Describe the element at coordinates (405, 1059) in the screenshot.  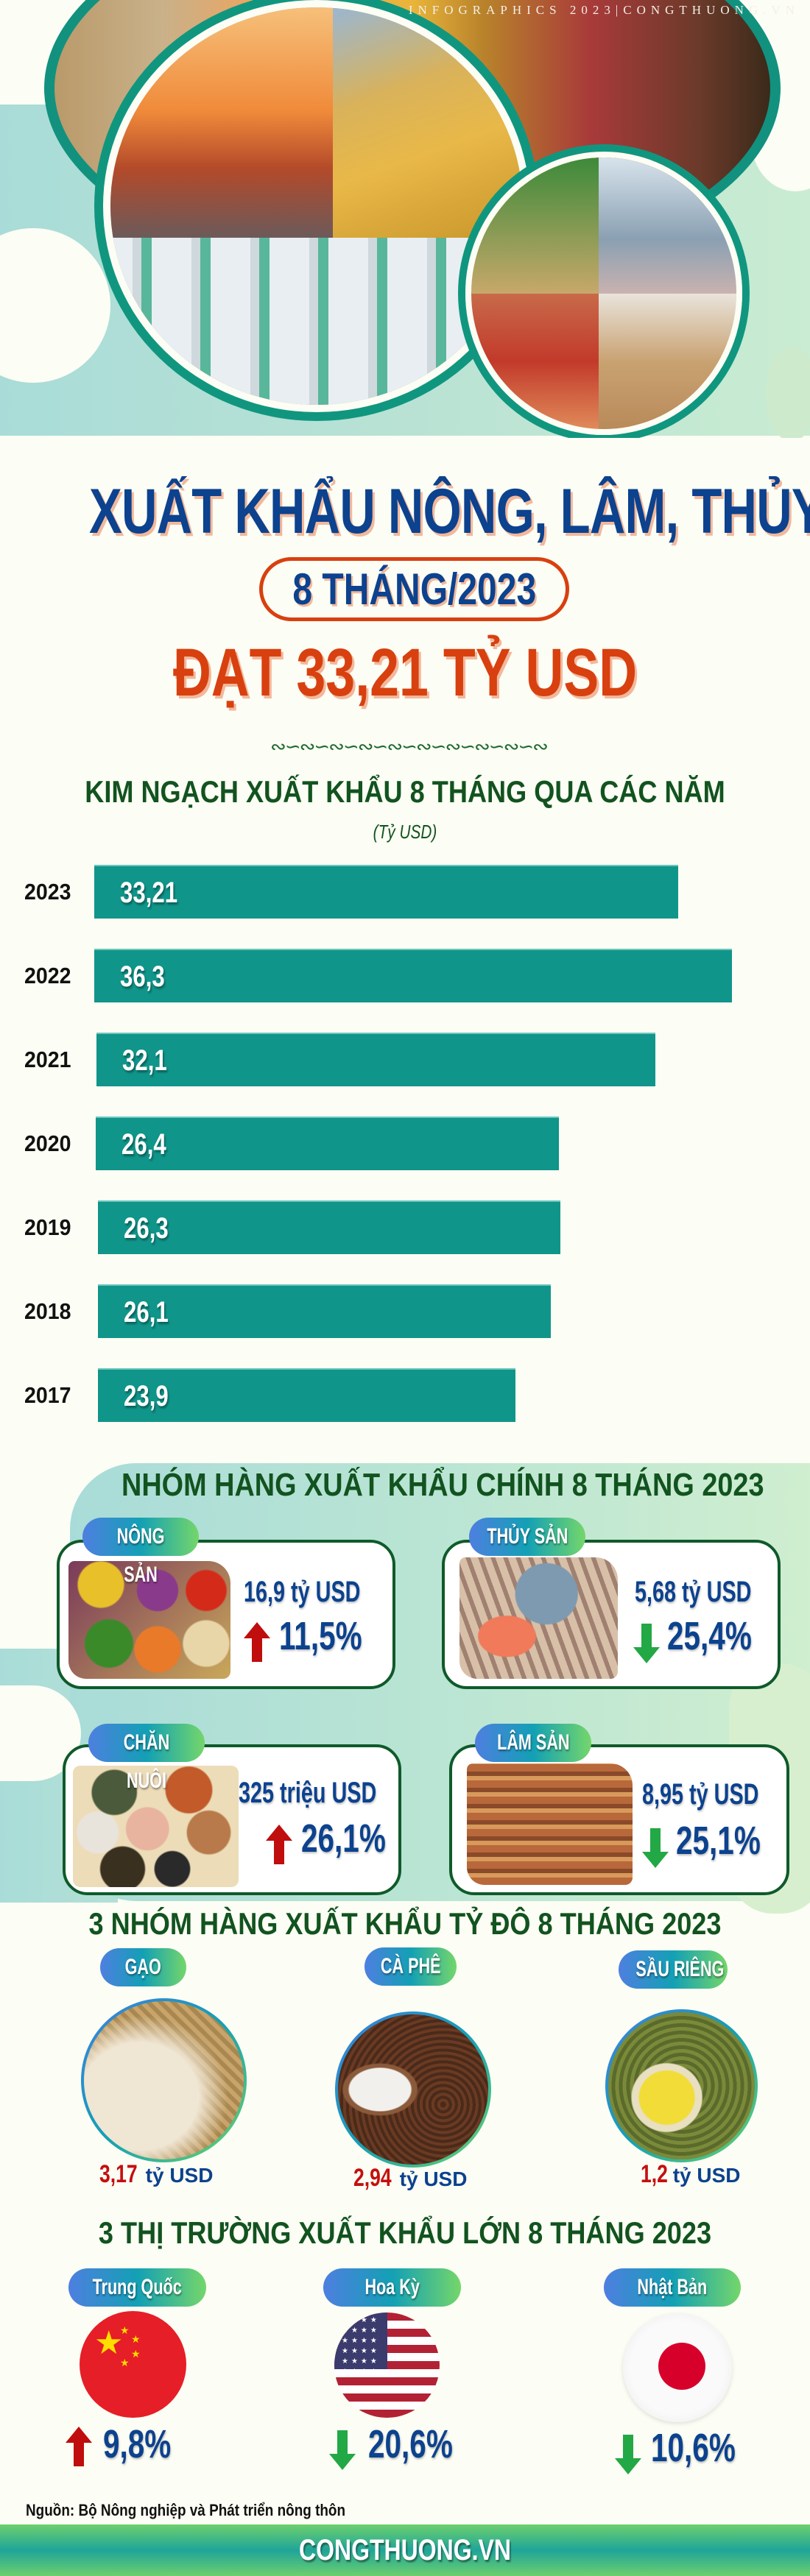
I see `bar-row: 2021 32,1` at that location.